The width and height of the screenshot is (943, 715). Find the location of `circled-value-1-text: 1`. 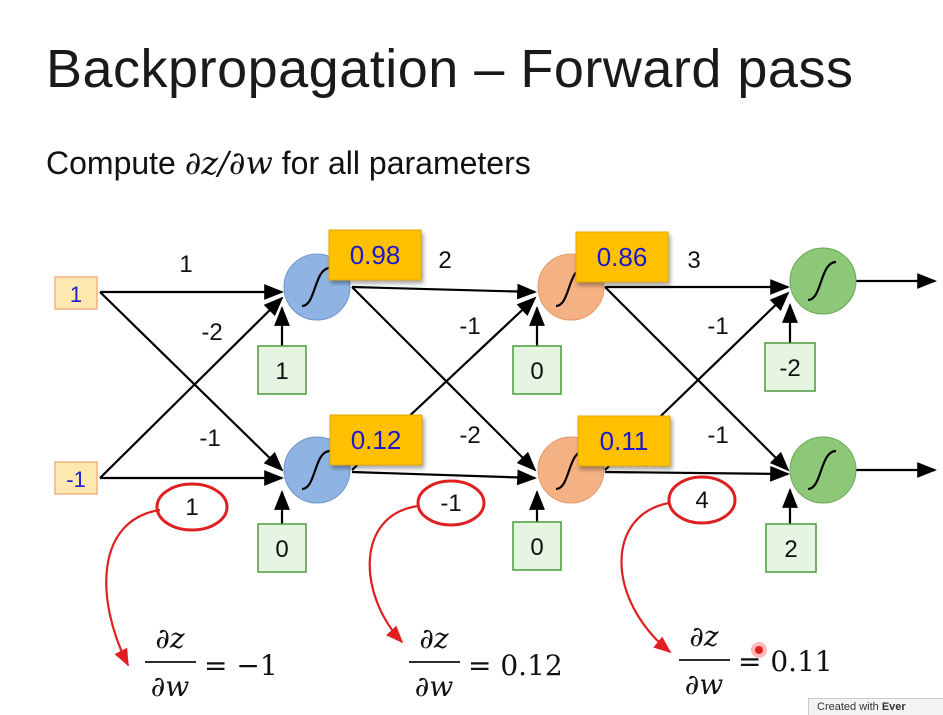

circled-value-1-text: 1 is located at coordinates (191, 507).